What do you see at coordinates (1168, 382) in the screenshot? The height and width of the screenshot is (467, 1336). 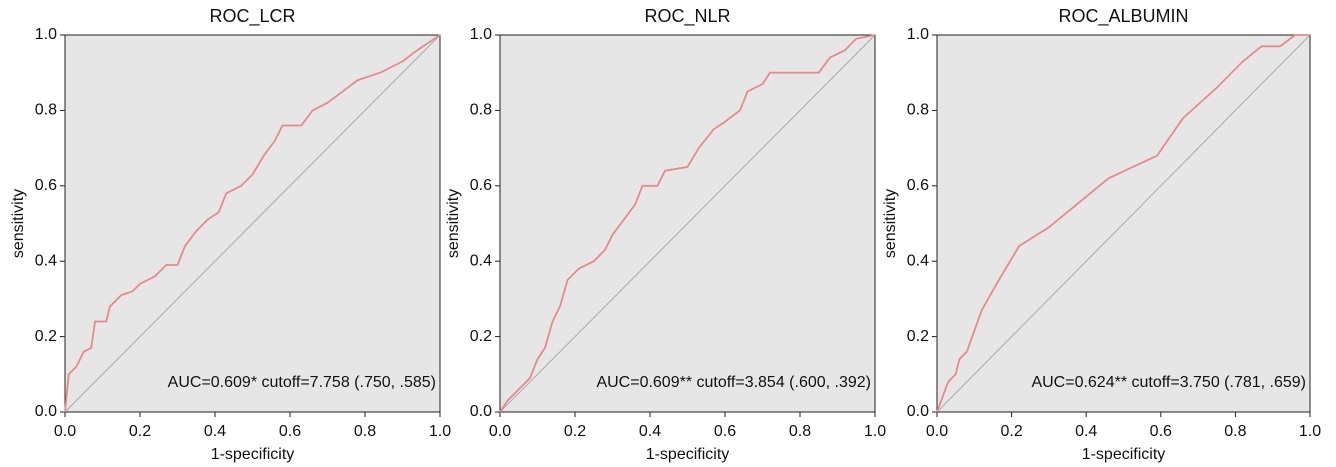 I see `annotation: AUC=0.624** cutoff=3.750 (.781, .659)` at bounding box center [1168, 382].